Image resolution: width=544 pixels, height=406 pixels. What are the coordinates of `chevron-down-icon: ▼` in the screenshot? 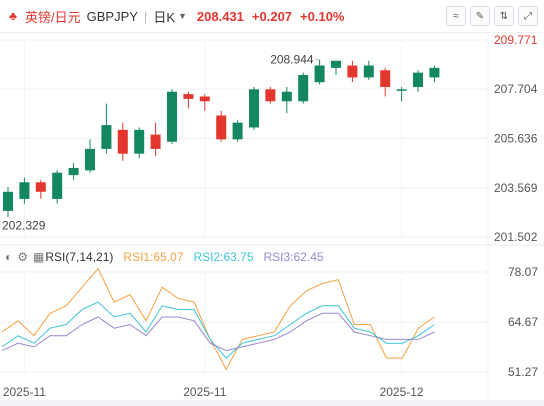 It's located at (182, 16).